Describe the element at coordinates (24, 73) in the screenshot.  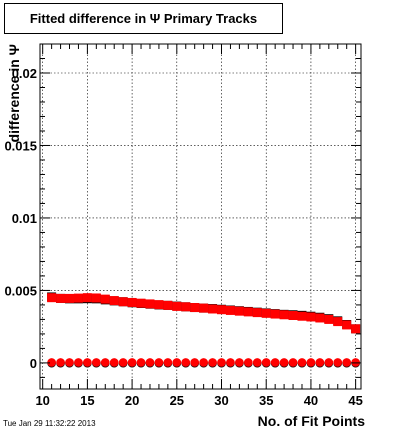
I see `y-tick-label: 0.02` at that location.